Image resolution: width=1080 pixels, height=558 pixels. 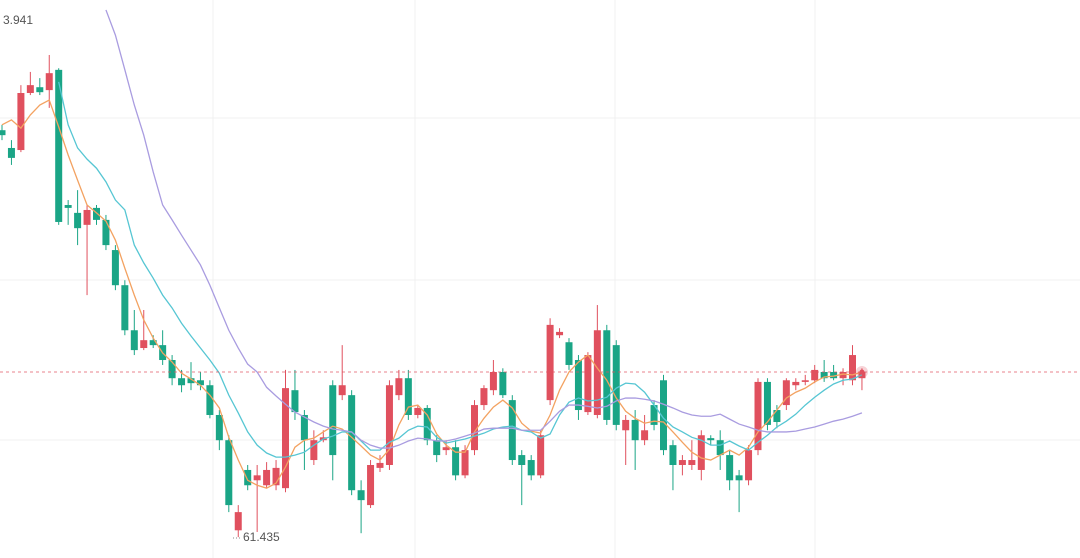 I want to click on high-annotation: 3.941, so click(x=18, y=20).